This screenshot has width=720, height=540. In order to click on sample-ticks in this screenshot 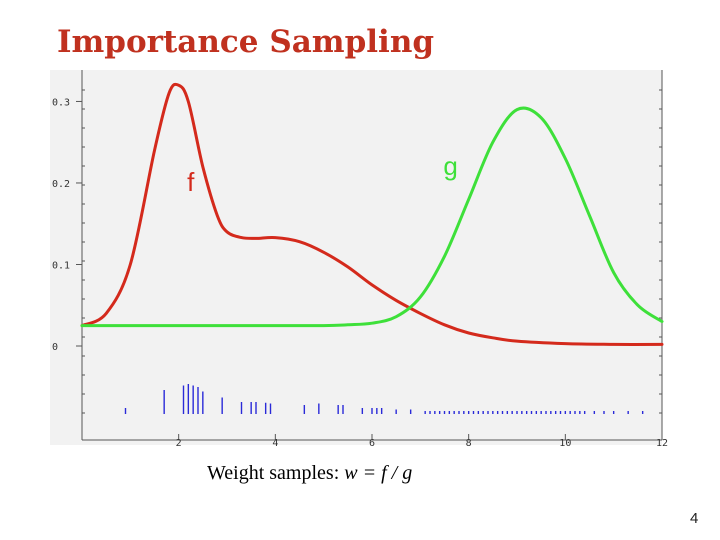, I will do `click(384, 399)`.